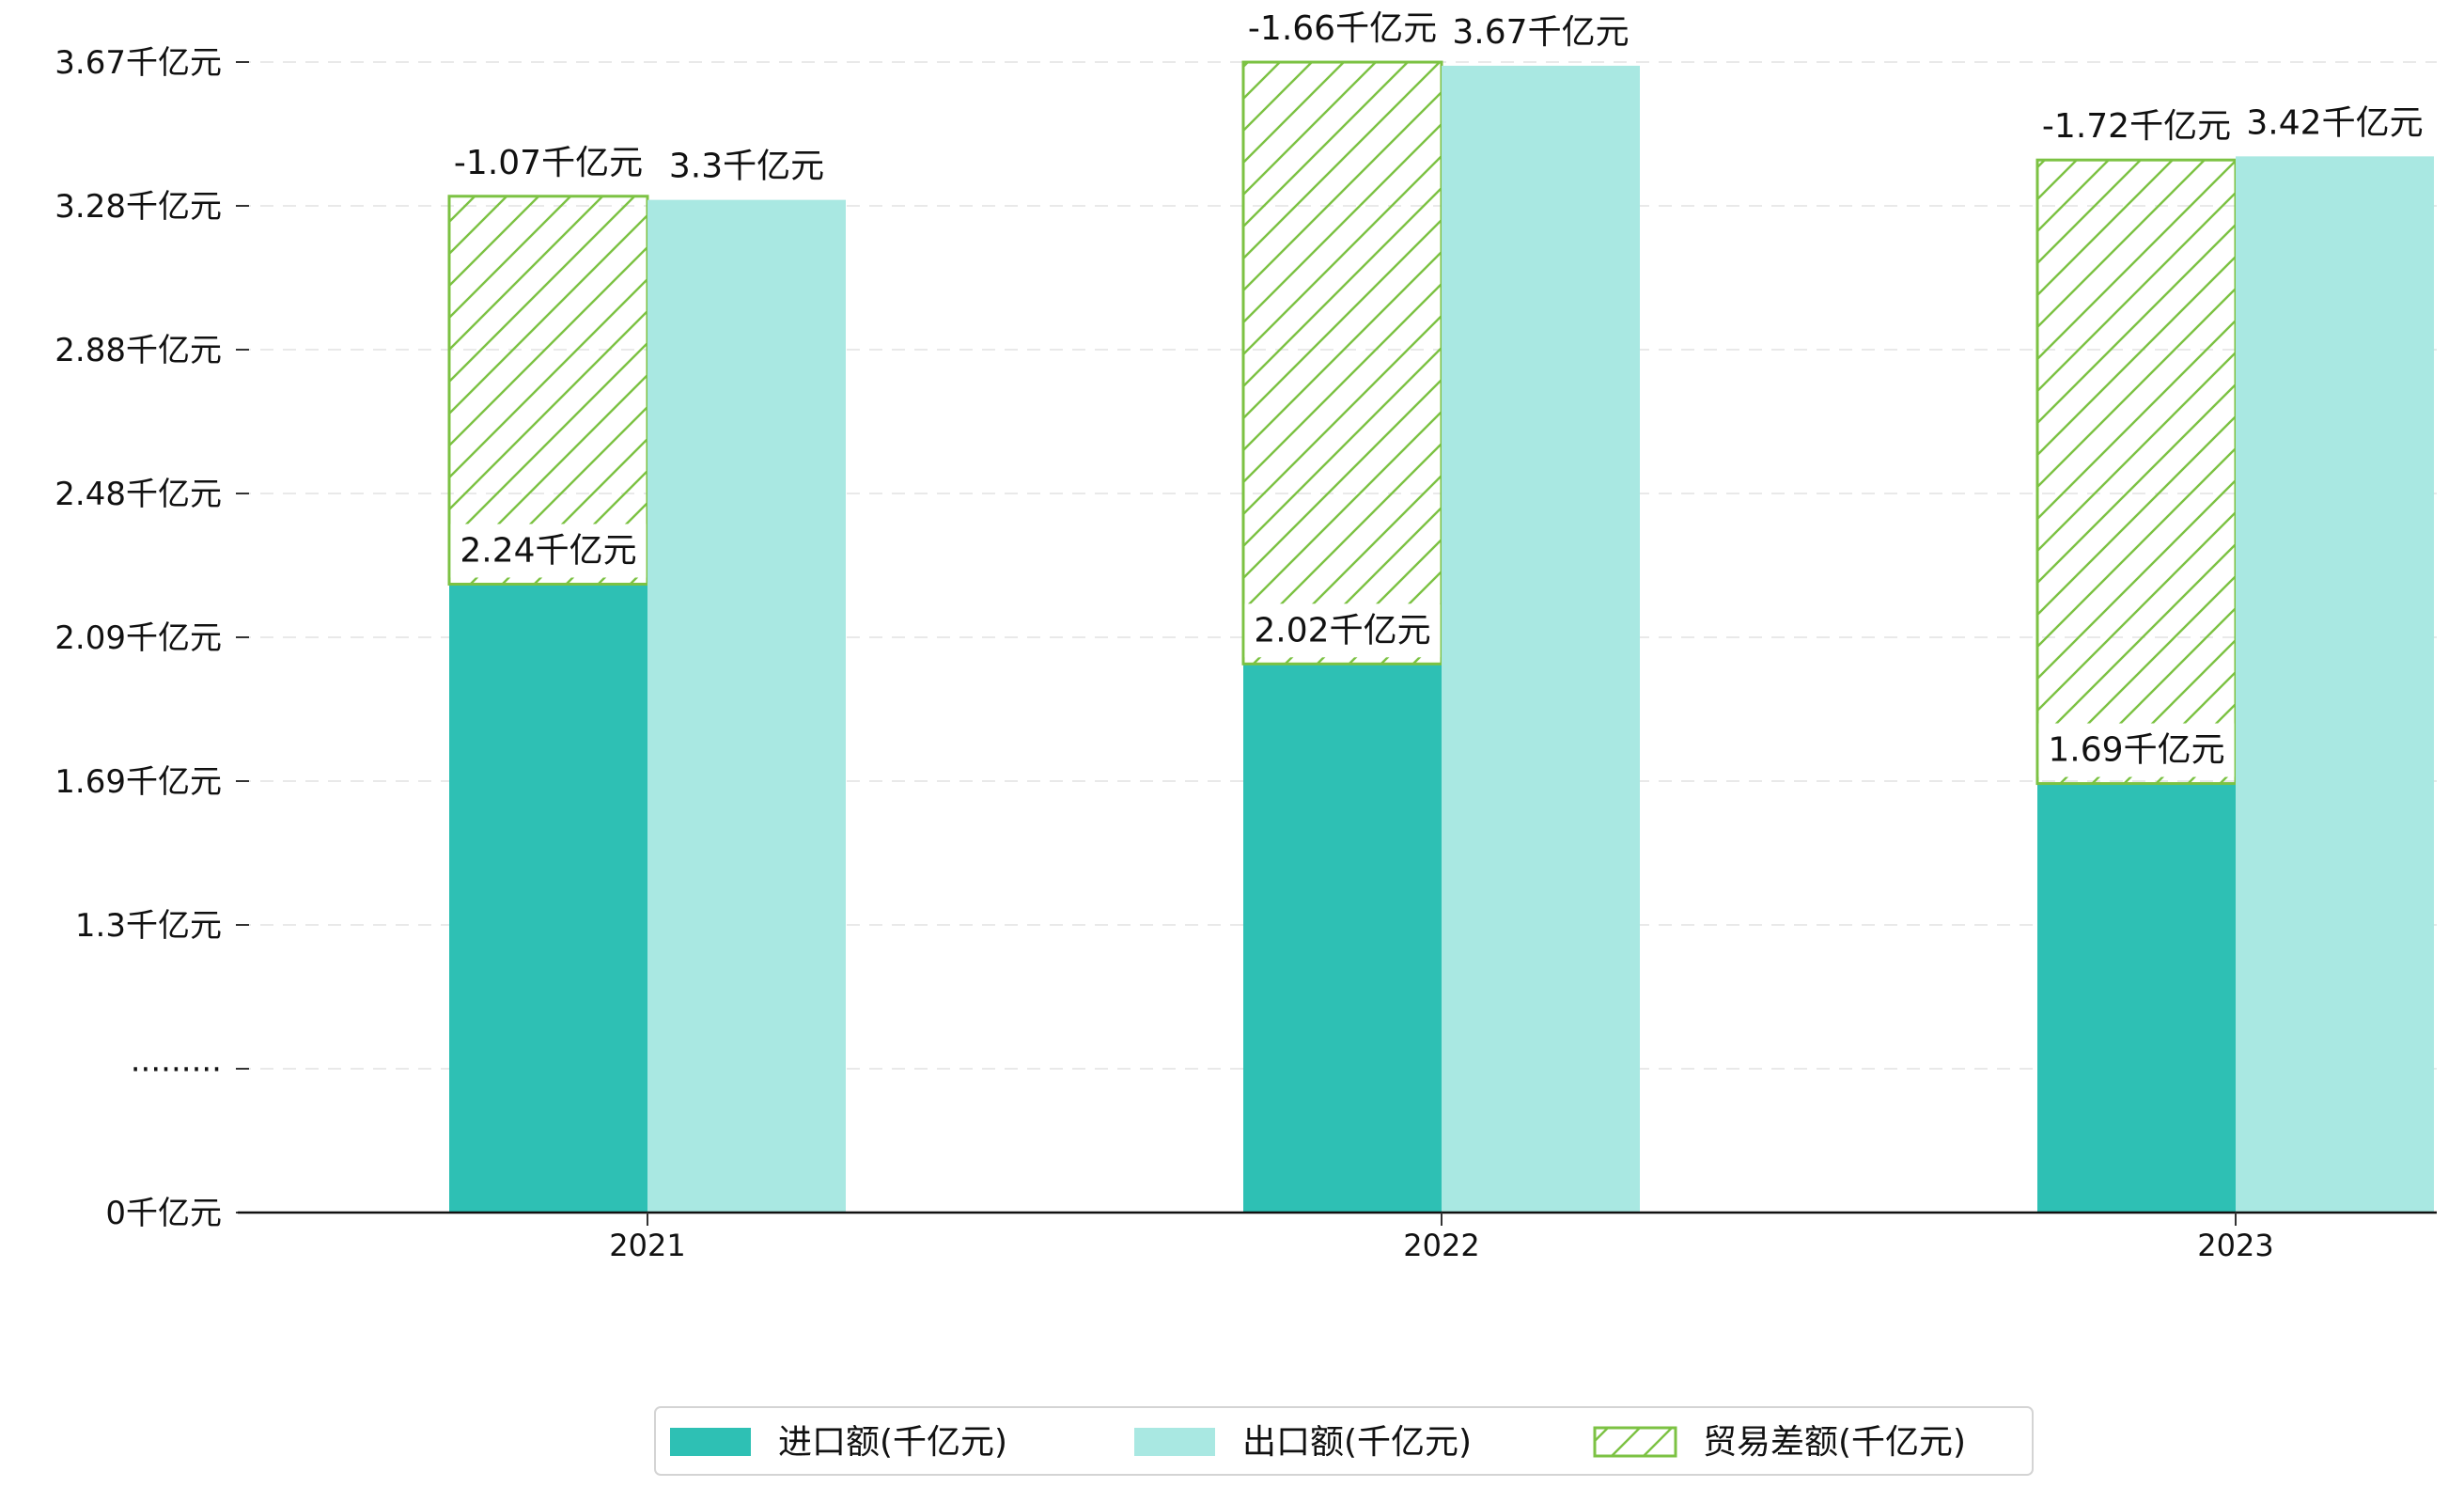 The height and width of the screenshot is (1503, 2464). What do you see at coordinates (710, 1442) in the screenshot?
I see `legend-import-swatch` at bounding box center [710, 1442].